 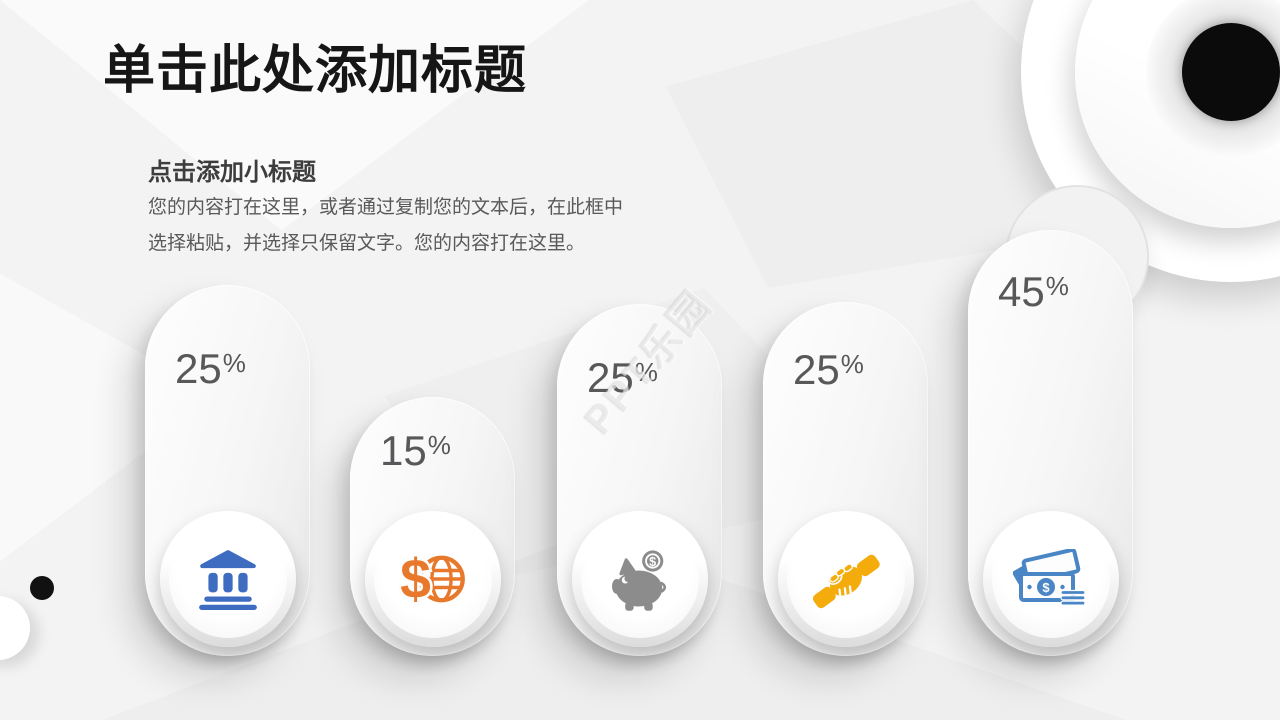 What do you see at coordinates (432, 579) in the screenshot?
I see `dollar-globe-icon: $` at bounding box center [432, 579].